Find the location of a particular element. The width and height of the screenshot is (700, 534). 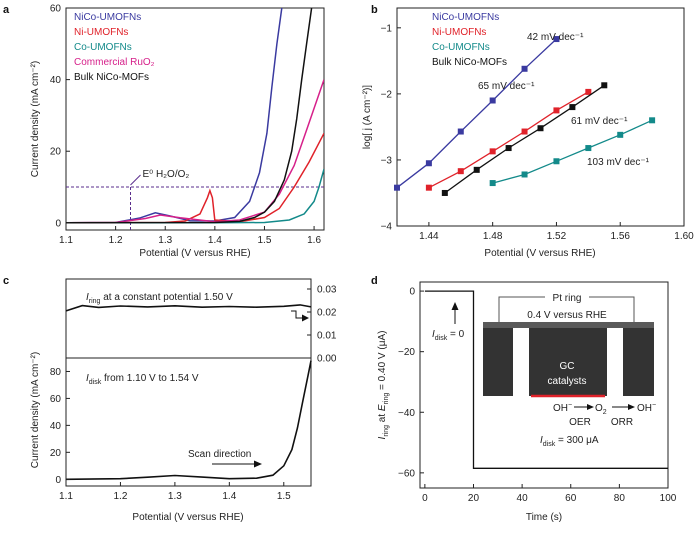

ring-potential-label: 0.4 V versus RHE is located at coordinates (567, 315).